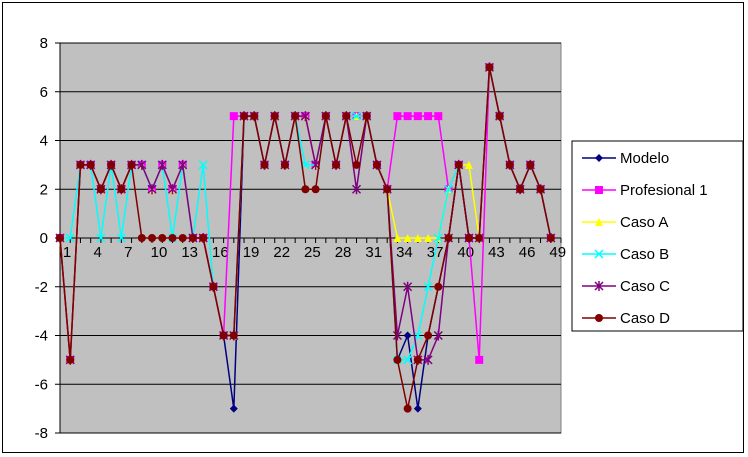 Image resolution: width=748 pixels, height=457 pixels. Describe the element at coordinates (496, 252) in the screenshot. I see `x-tick-label: 43` at that location.